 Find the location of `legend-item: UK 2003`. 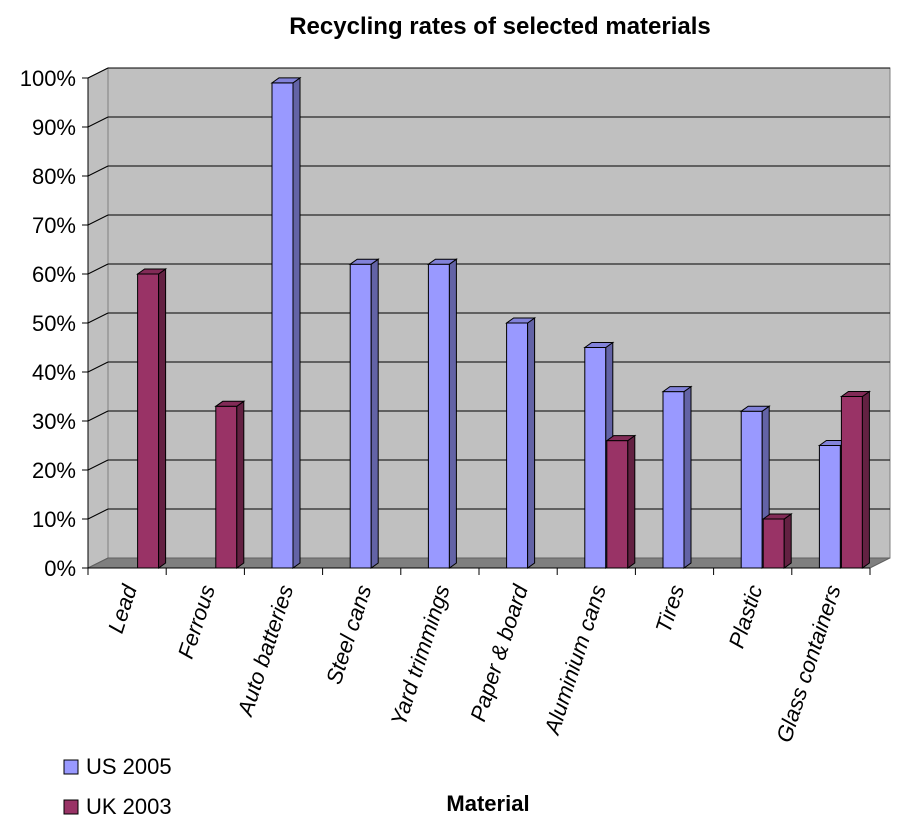

legend-item: UK 2003 is located at coordinates (117, 806).